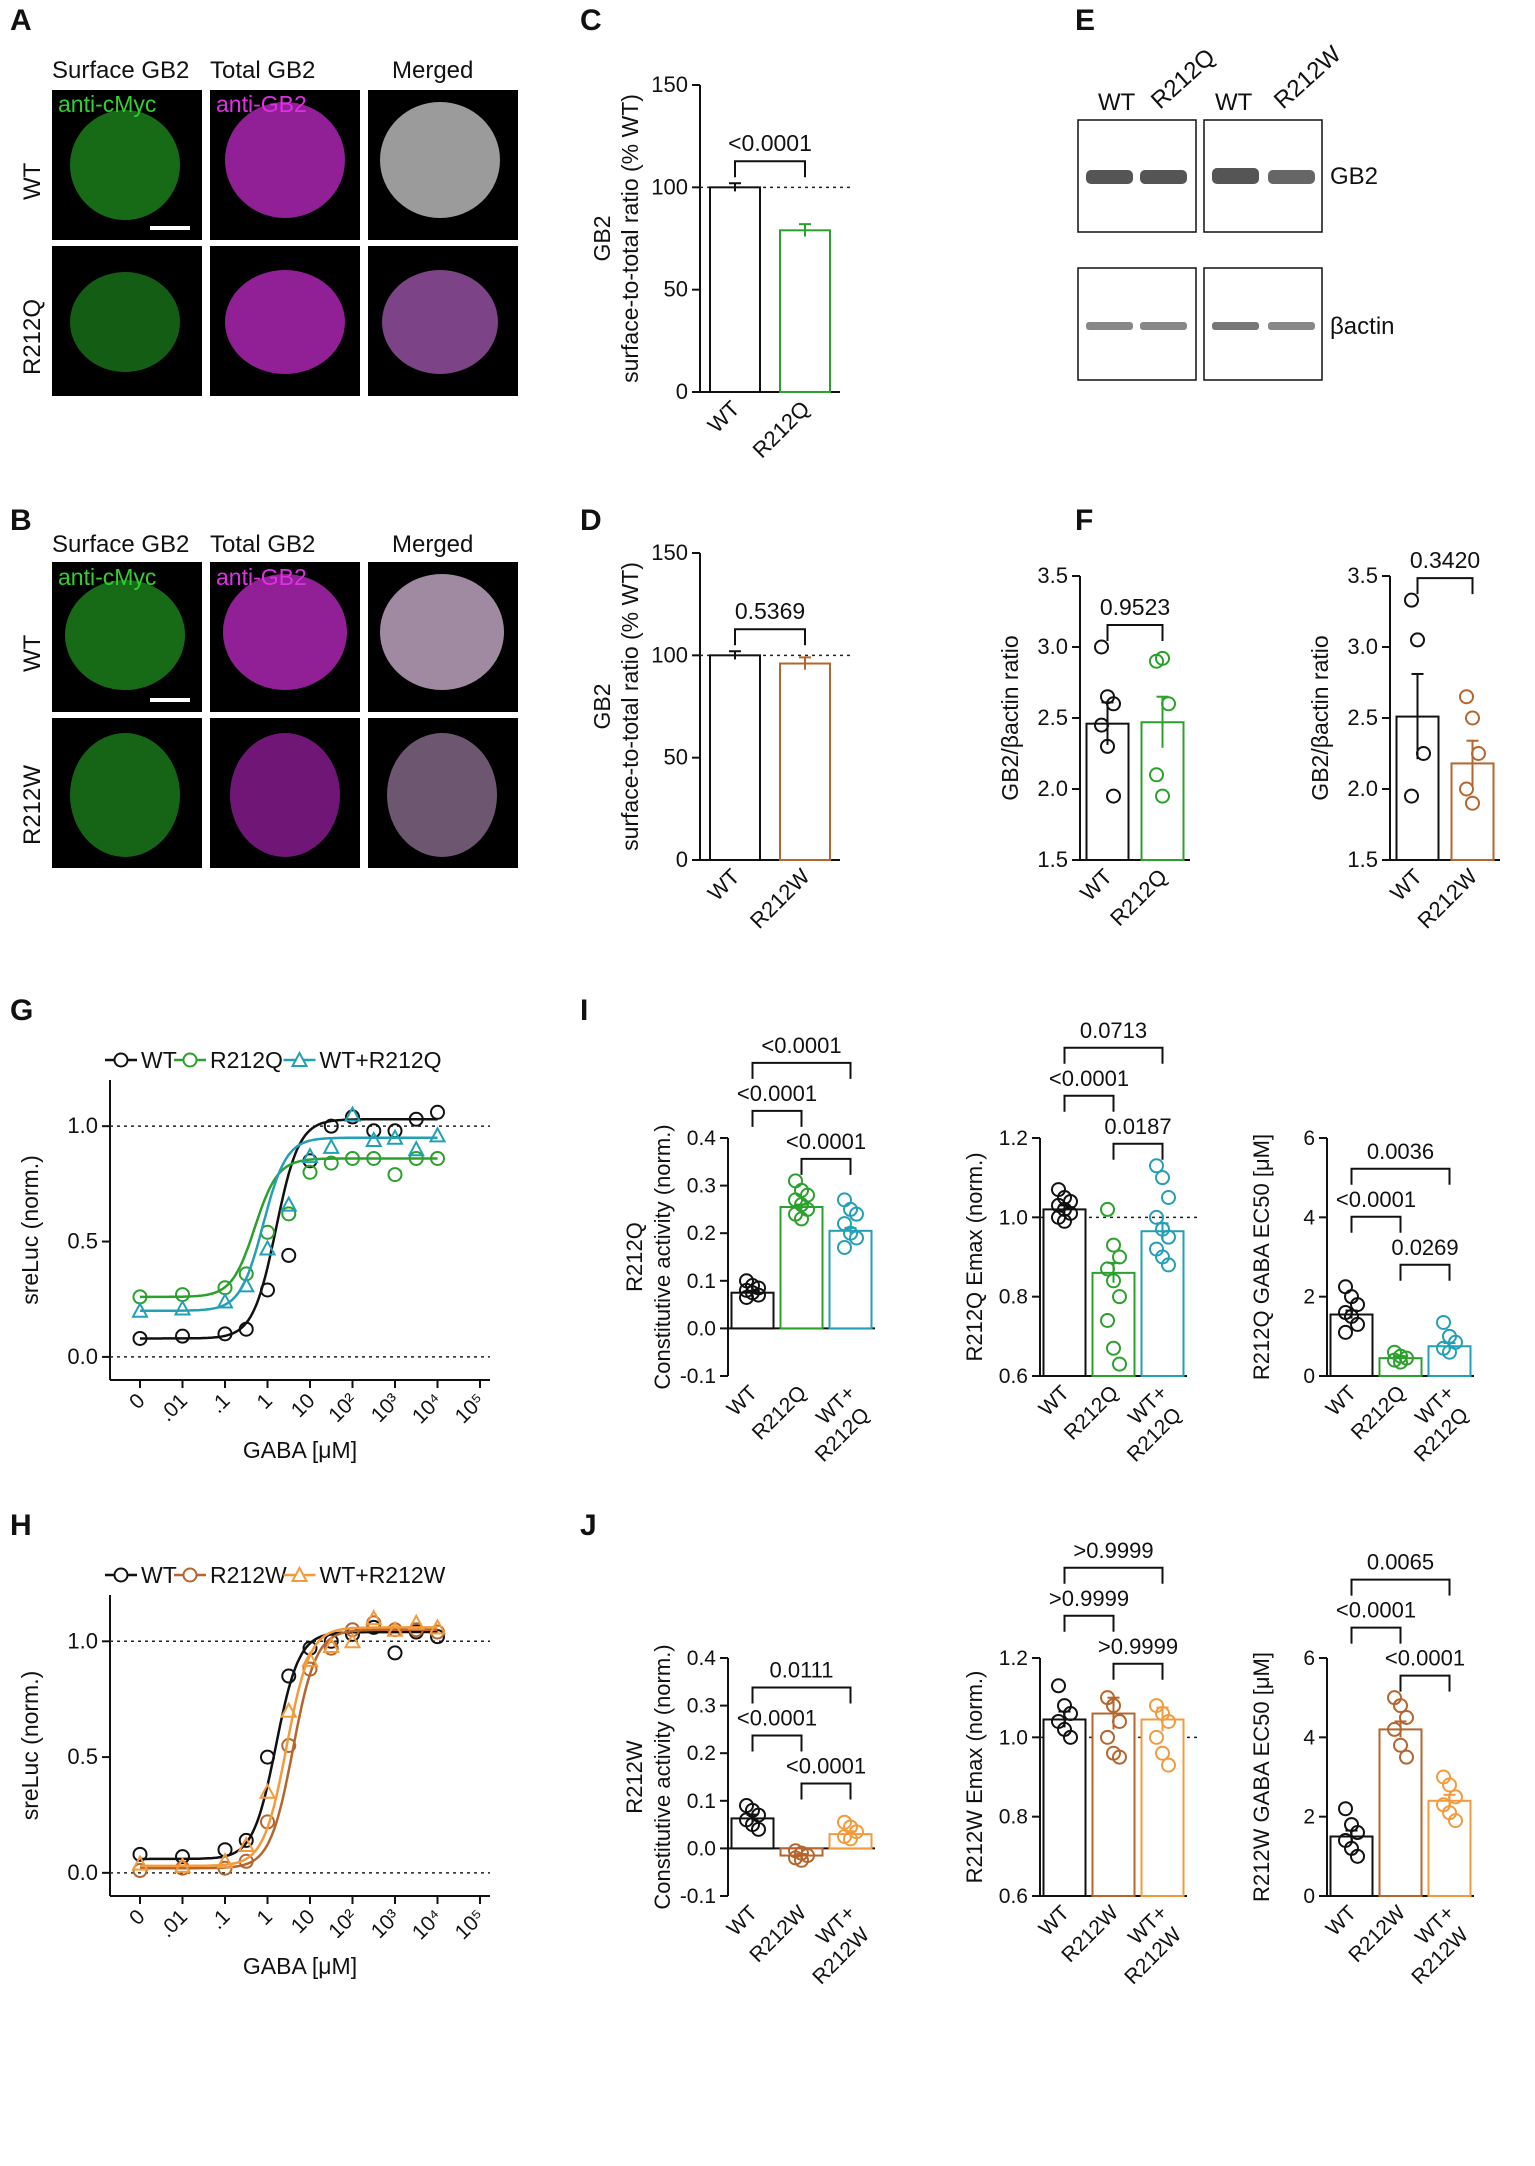 The image size is (1535, 2166). Describe the element at coordinates (1234, 102) in the screenshot. I see `blot-lane-wt-2: WT` at that location.